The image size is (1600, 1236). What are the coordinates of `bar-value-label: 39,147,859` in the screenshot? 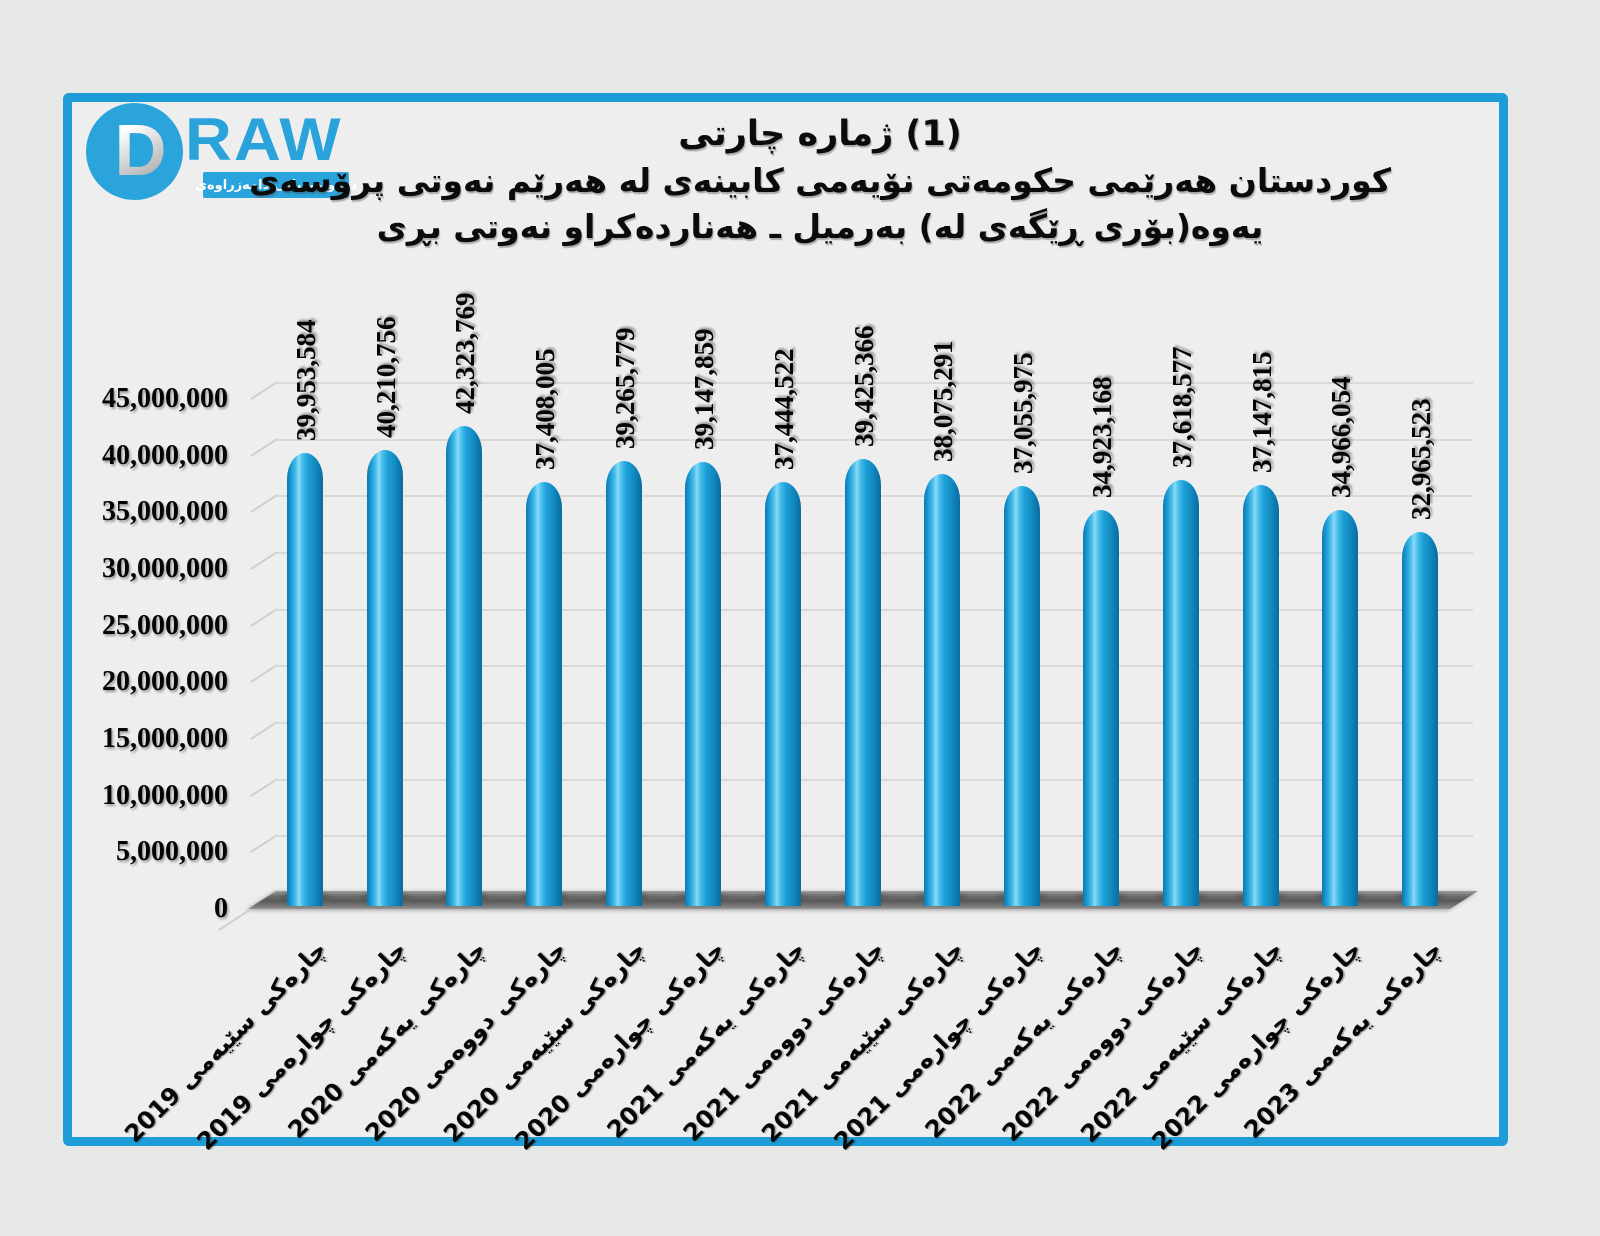 It's located at (704, 389).